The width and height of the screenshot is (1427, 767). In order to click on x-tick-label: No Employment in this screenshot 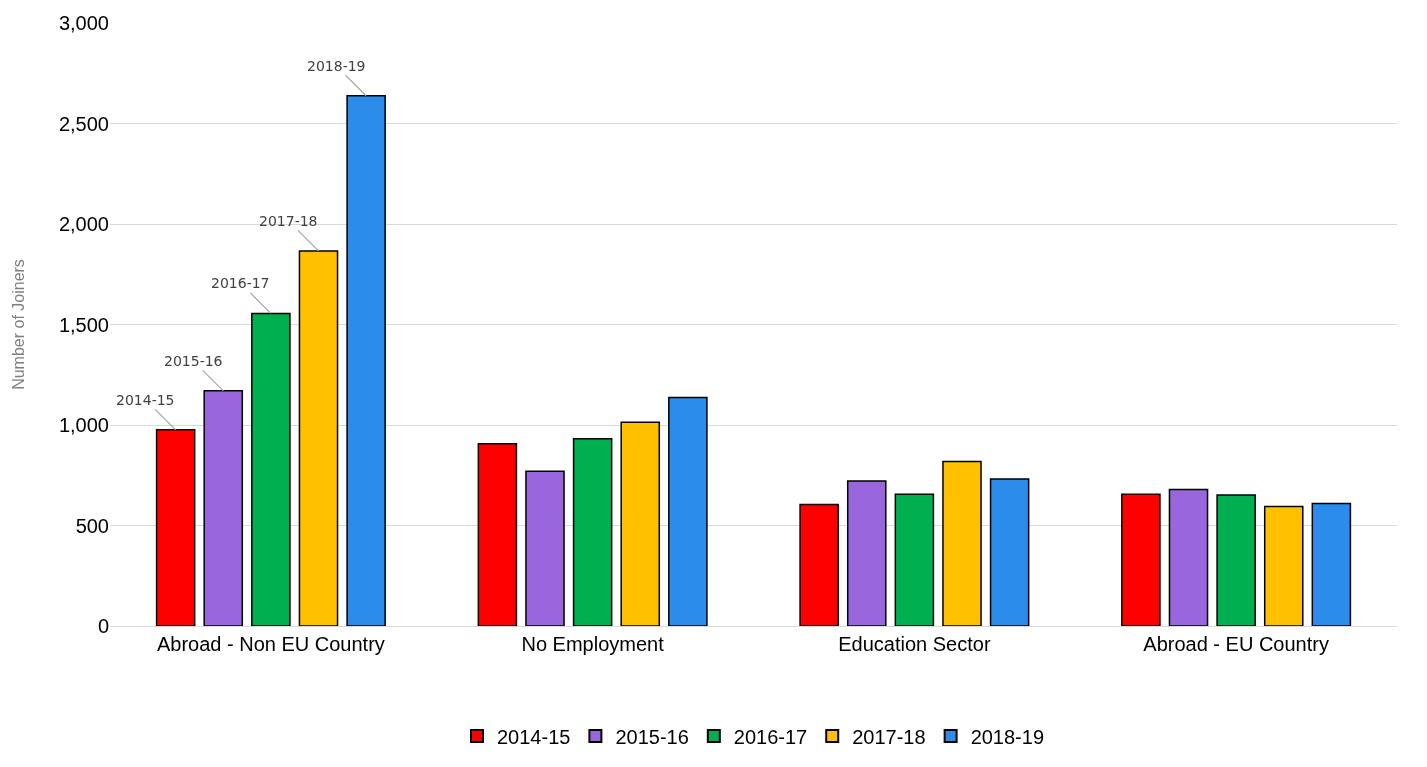, I will do `click(593, 644)`.